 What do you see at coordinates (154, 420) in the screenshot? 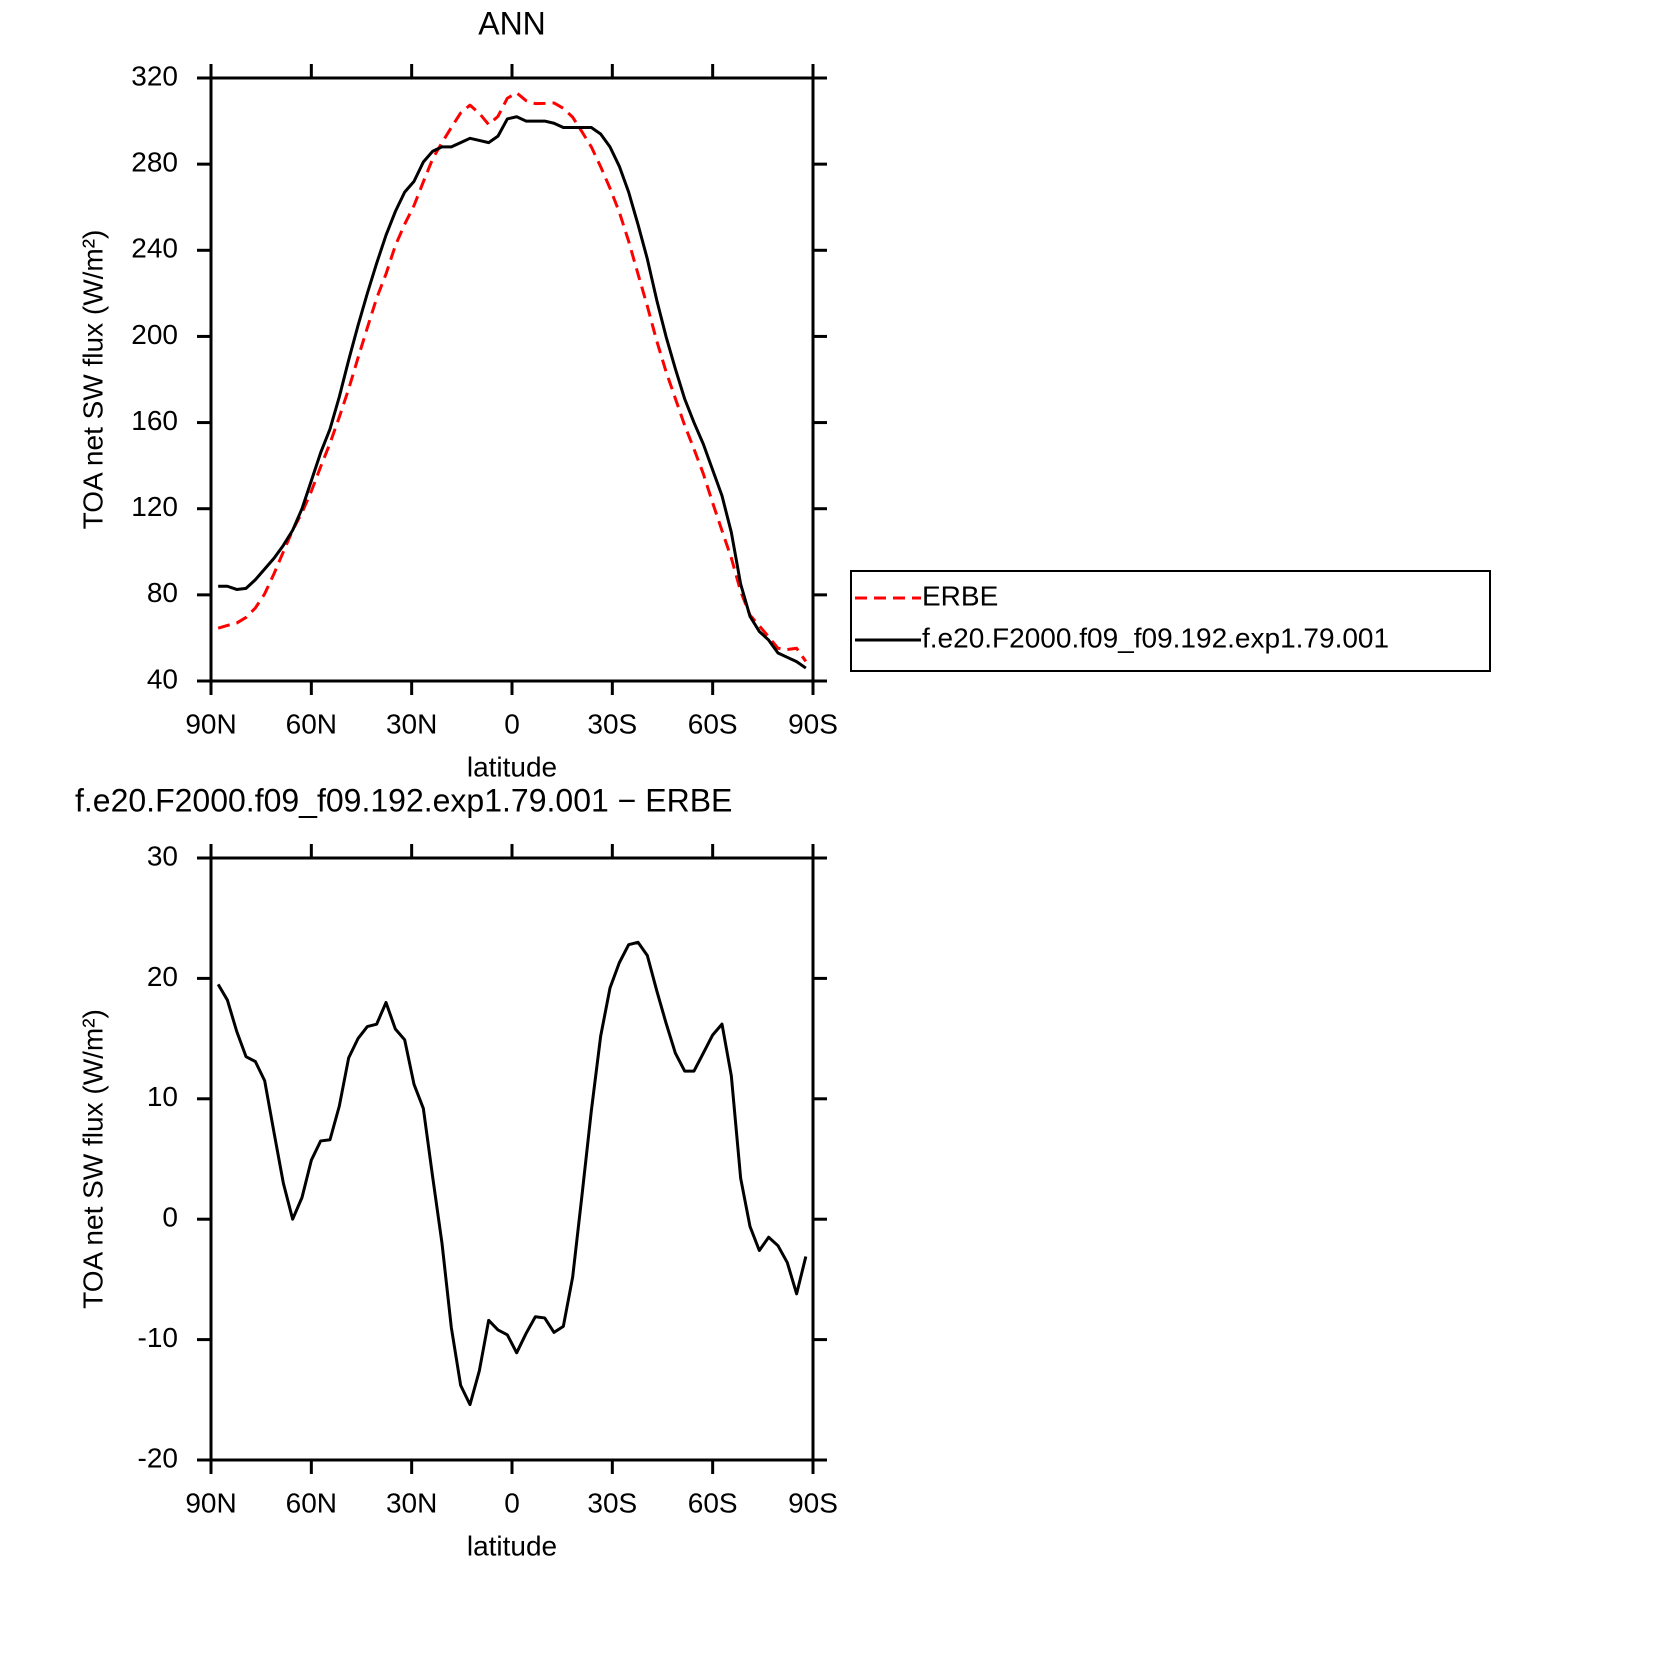
I see `y-tick-label: 160` at bounding box center [154, 420].